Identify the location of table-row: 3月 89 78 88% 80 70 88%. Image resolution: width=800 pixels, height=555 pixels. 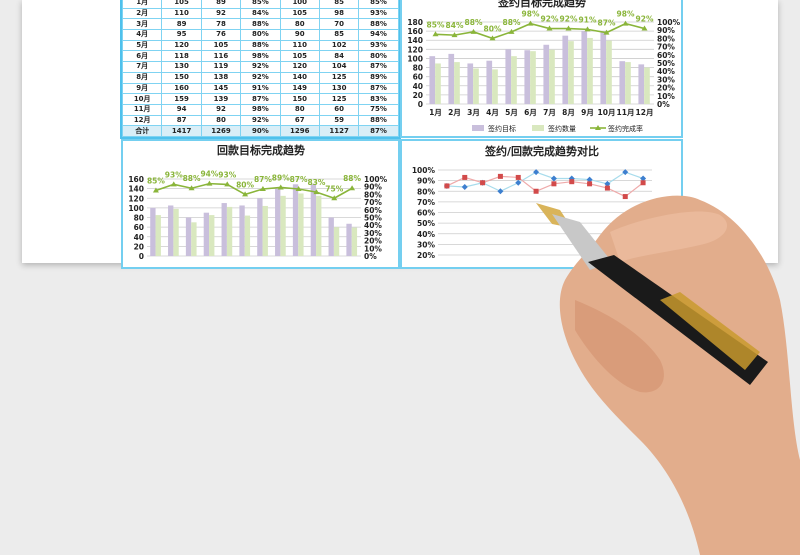
(260, 24).